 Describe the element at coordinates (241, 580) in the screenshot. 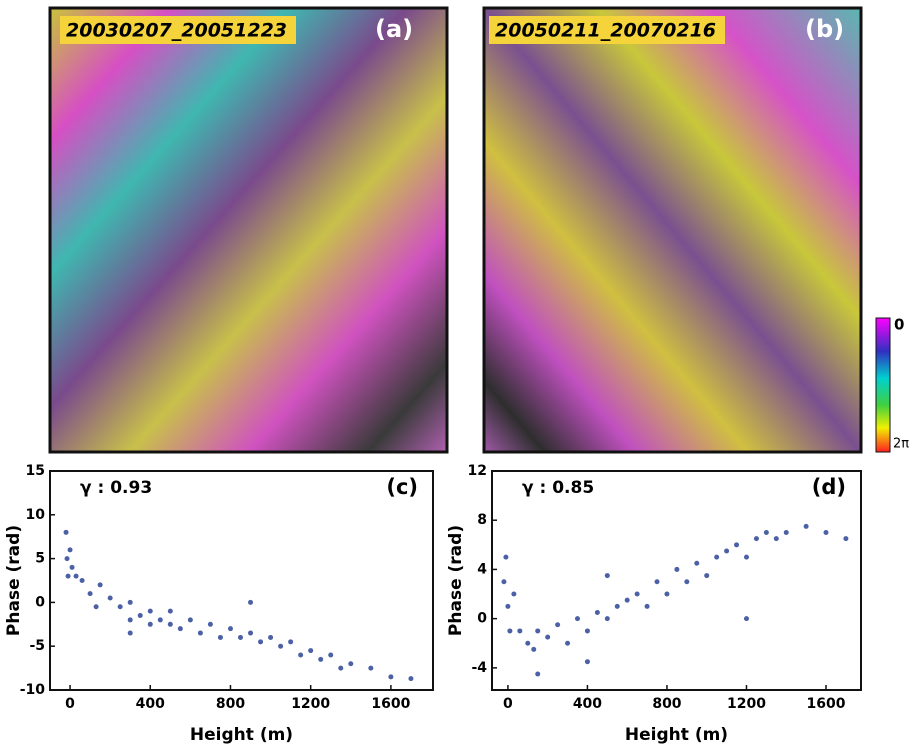

I see `plot-frame` at that location.